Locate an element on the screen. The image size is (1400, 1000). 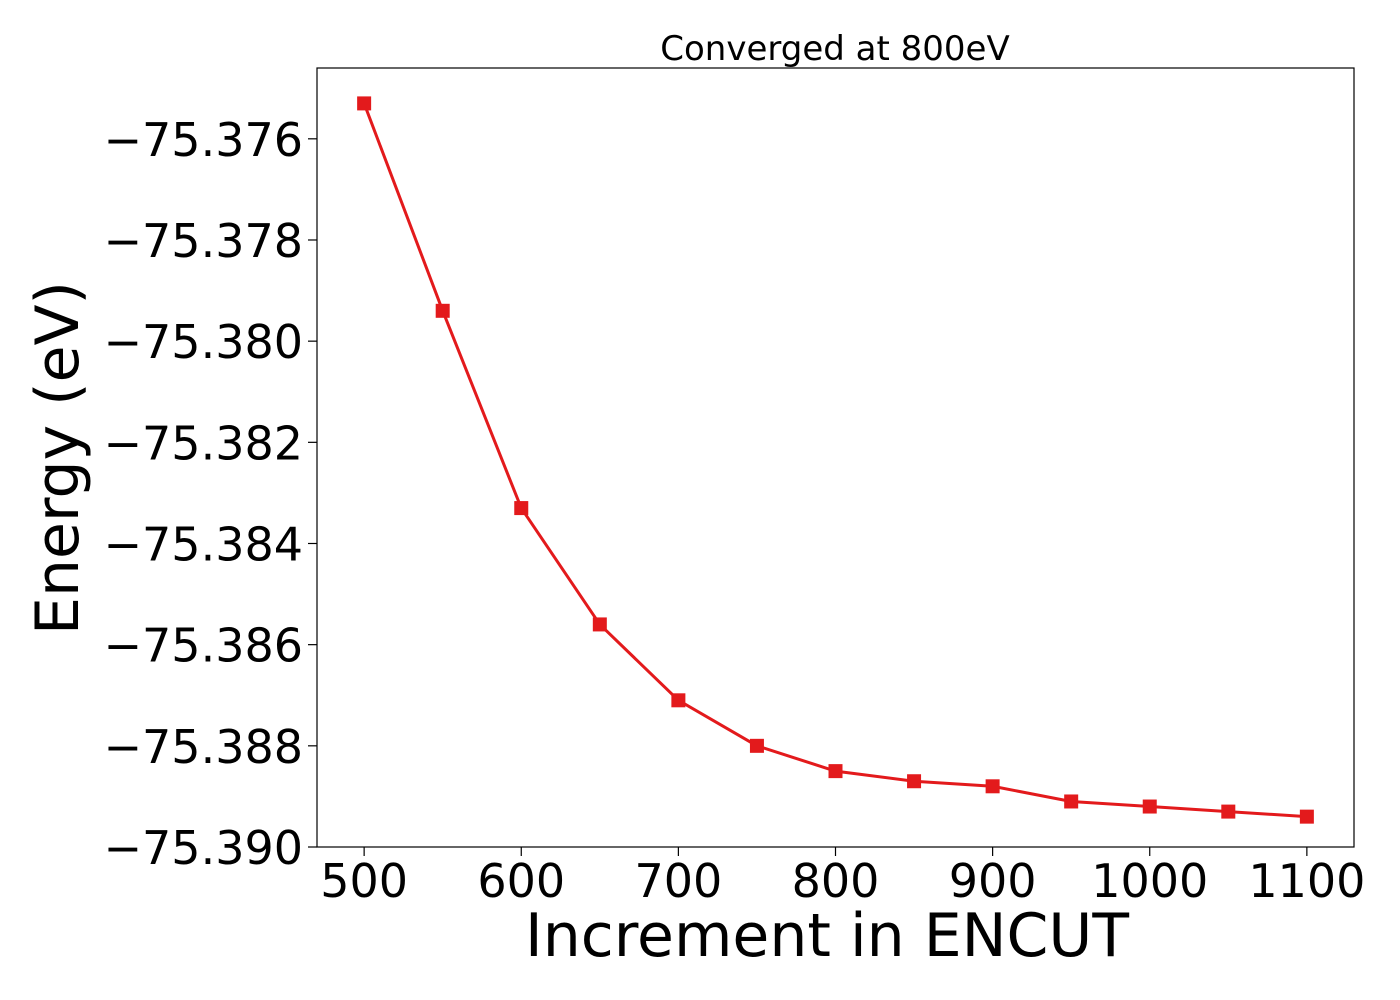
x-tick-label: 1000 is located at coordinates (1149, 881).